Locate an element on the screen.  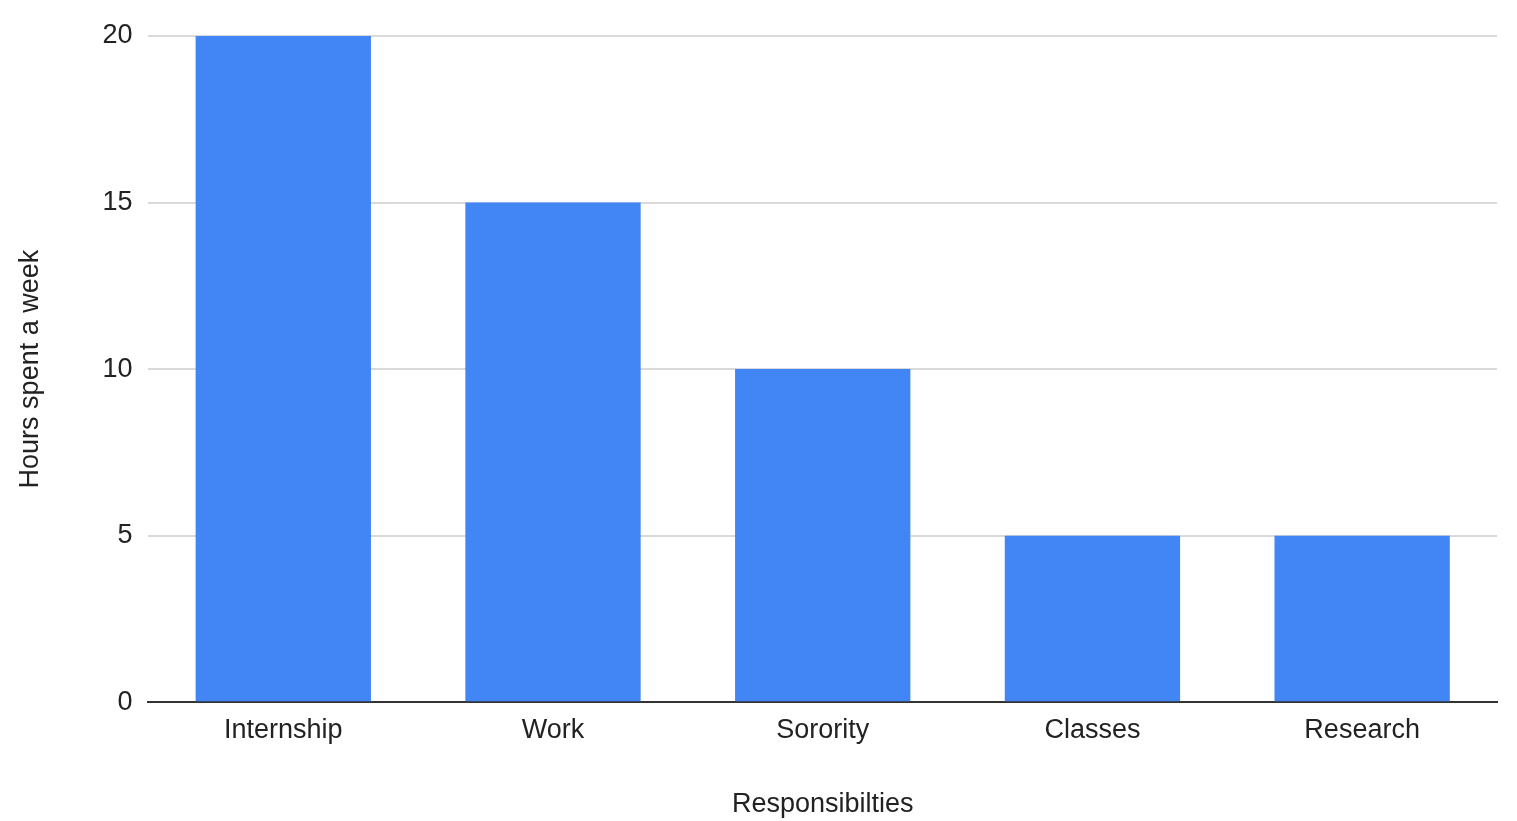
y-axis-title: Hours spent a week is located at coordinates (28, 369).